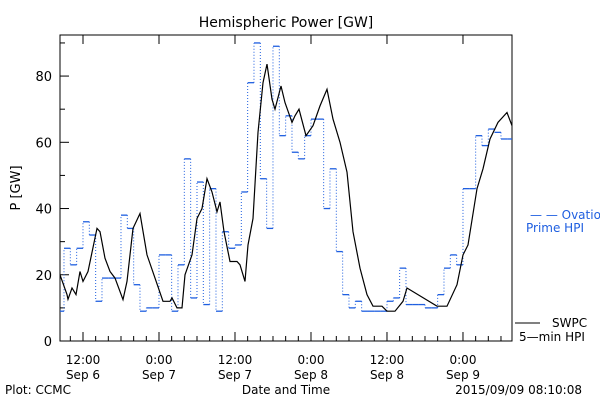 The image size is (600, 404). What do you see at coordinates (43, 77) in the screenshot?
I see `y-tick-label: 80` at bounding box center [43, 77].